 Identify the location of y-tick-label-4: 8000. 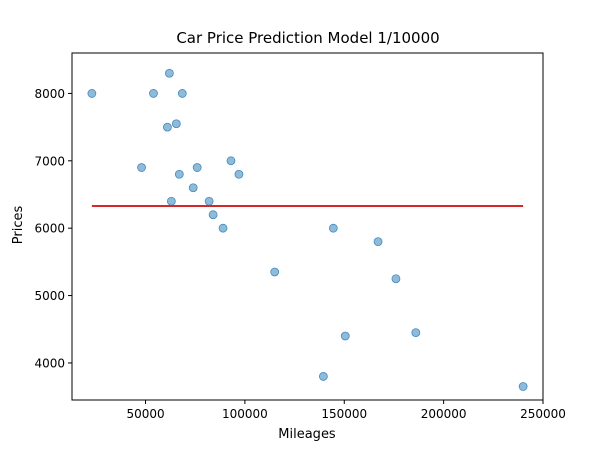
(49, 94).